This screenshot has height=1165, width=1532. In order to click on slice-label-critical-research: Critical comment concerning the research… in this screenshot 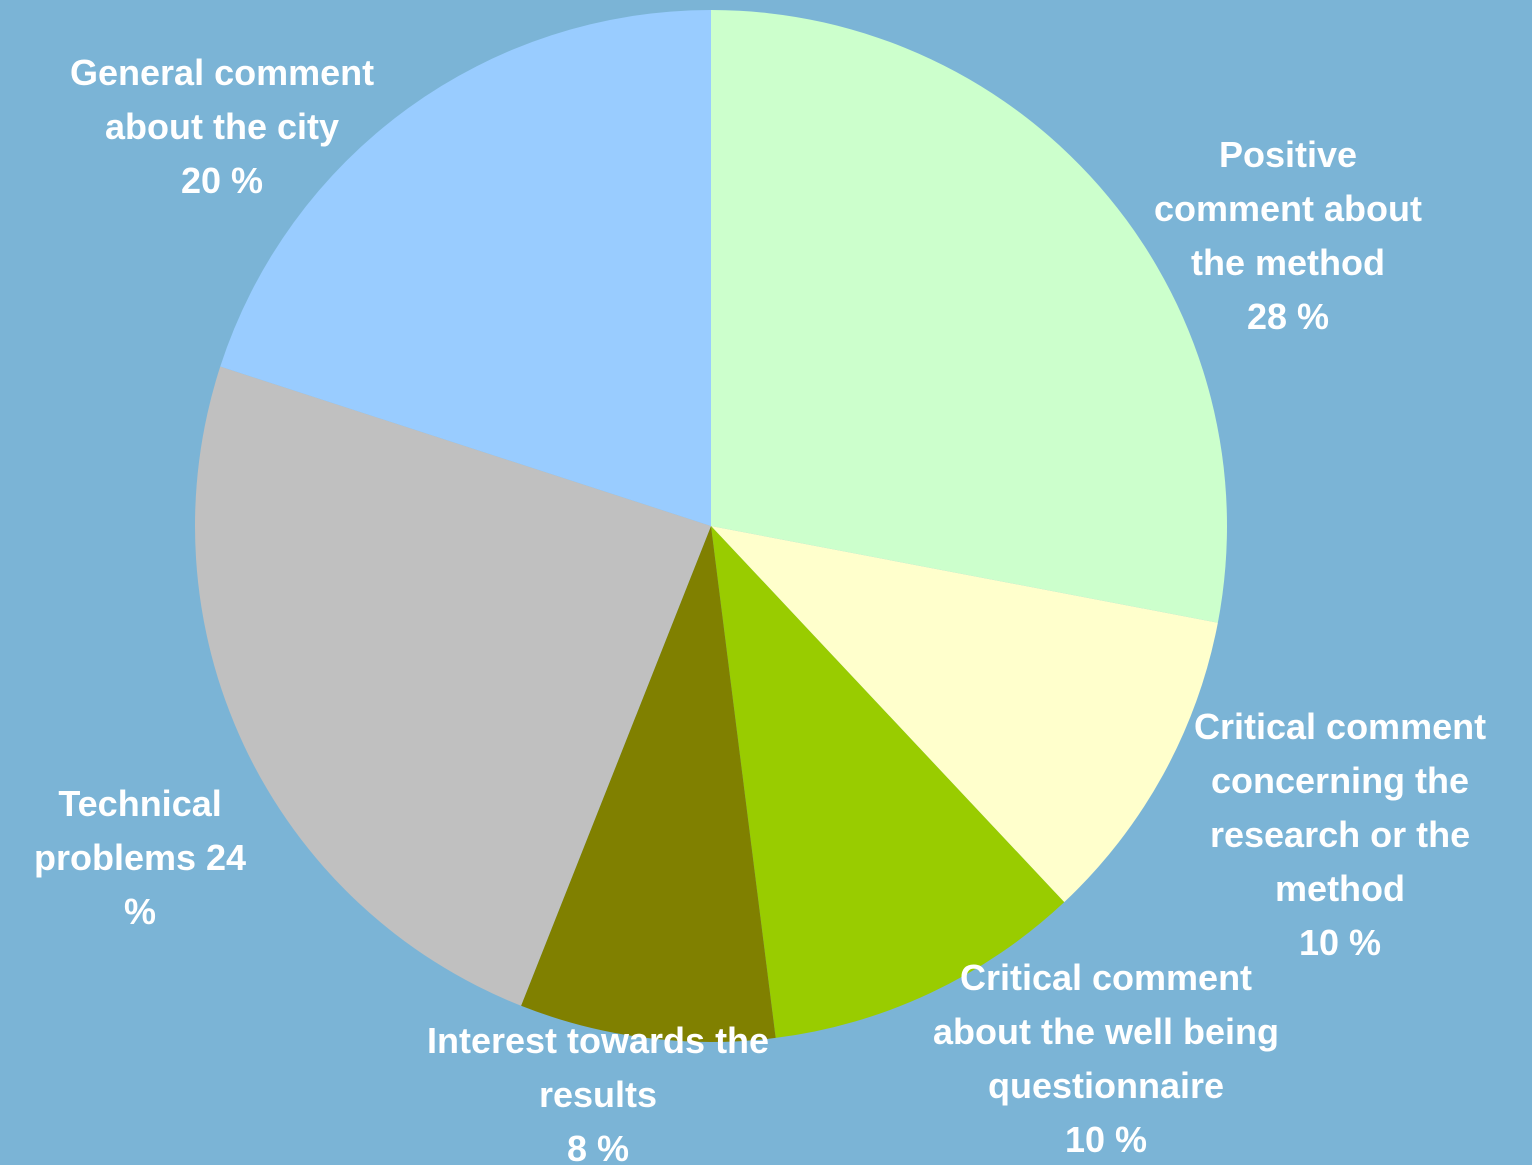, I will do `click(1340, 835)`.